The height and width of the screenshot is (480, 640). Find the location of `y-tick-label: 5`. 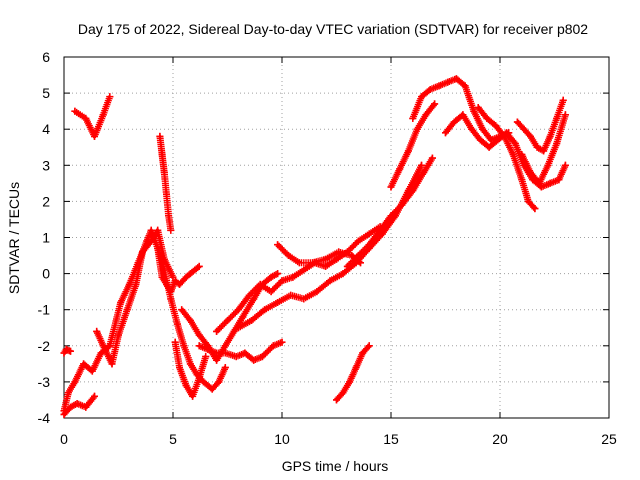

y-tick-label: 5 is located at coordinates (46, 93).